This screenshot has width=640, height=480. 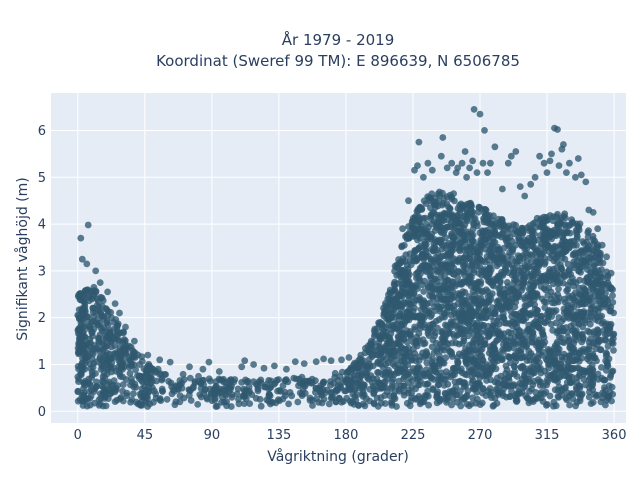 What do you see at coordinates (338, 456) in the screenshot?
I see `x-axis-title: Vågriktning (grader)` at bounding box center [338, 456].